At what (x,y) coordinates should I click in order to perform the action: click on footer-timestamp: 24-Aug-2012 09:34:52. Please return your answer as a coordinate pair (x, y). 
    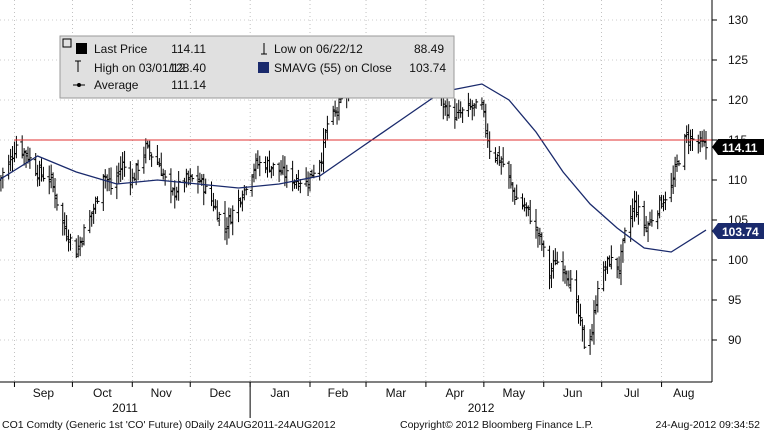
    Looking at the image, I should click on (707, 425).